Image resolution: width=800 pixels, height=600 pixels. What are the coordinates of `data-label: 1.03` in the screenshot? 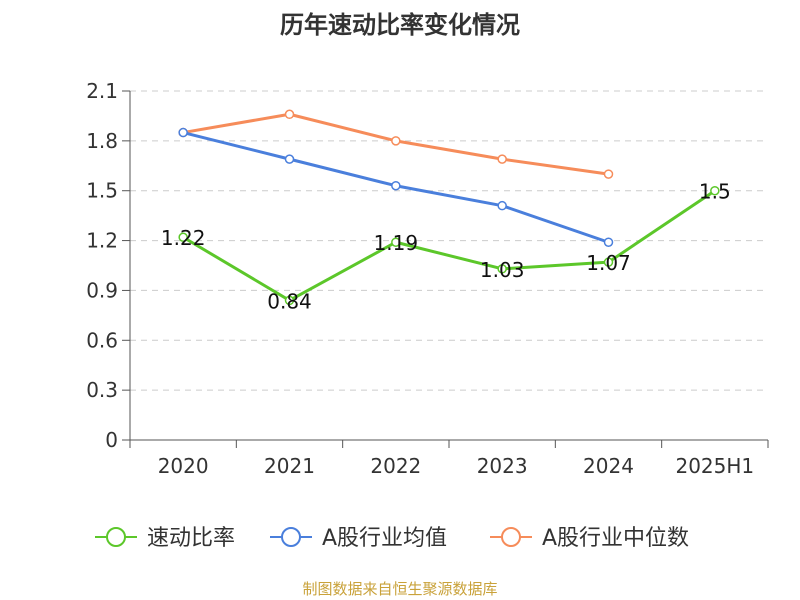 It's located at (502, 270).